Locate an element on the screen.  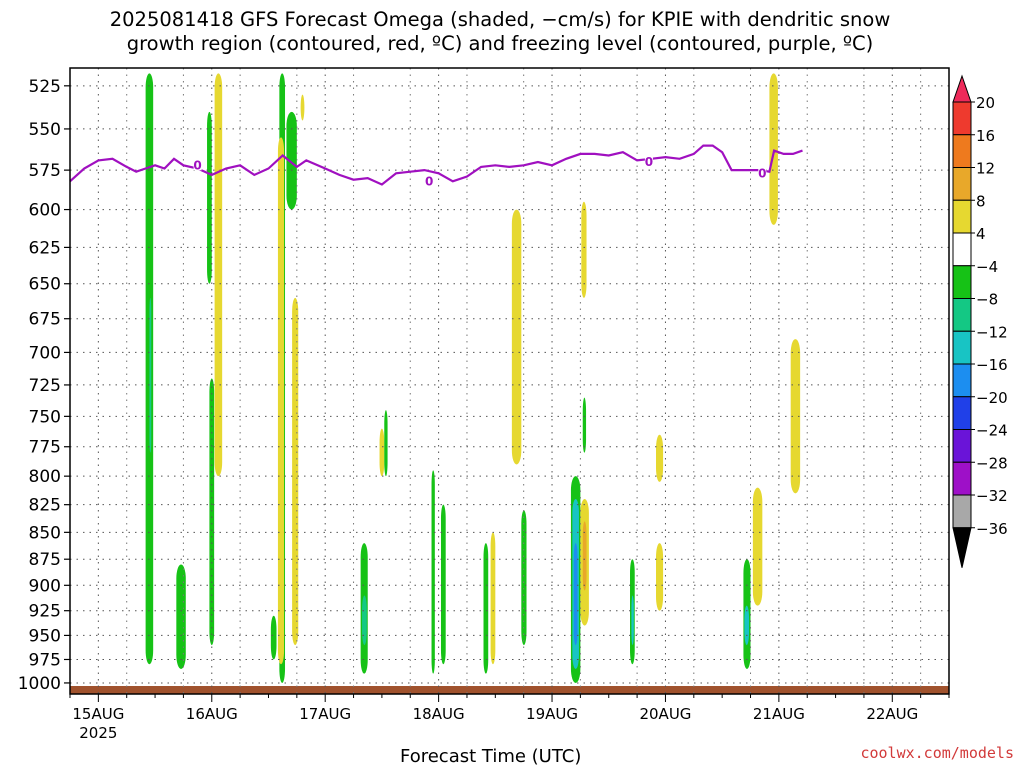
colorbar-label: −20 is located at coordinates (992, 398).